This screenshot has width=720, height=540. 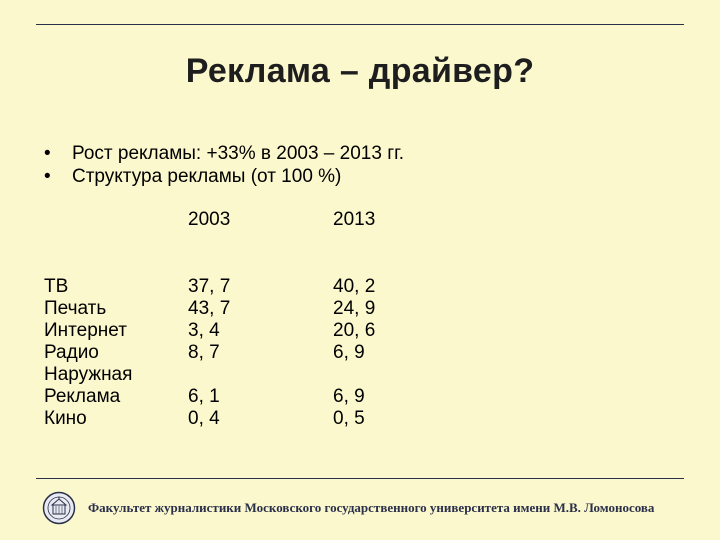 I want to click on values-2003-column: 37, 7 43, 7 3, 4 8, 7 6, 1 0, 4, so click(x=209, y=353).